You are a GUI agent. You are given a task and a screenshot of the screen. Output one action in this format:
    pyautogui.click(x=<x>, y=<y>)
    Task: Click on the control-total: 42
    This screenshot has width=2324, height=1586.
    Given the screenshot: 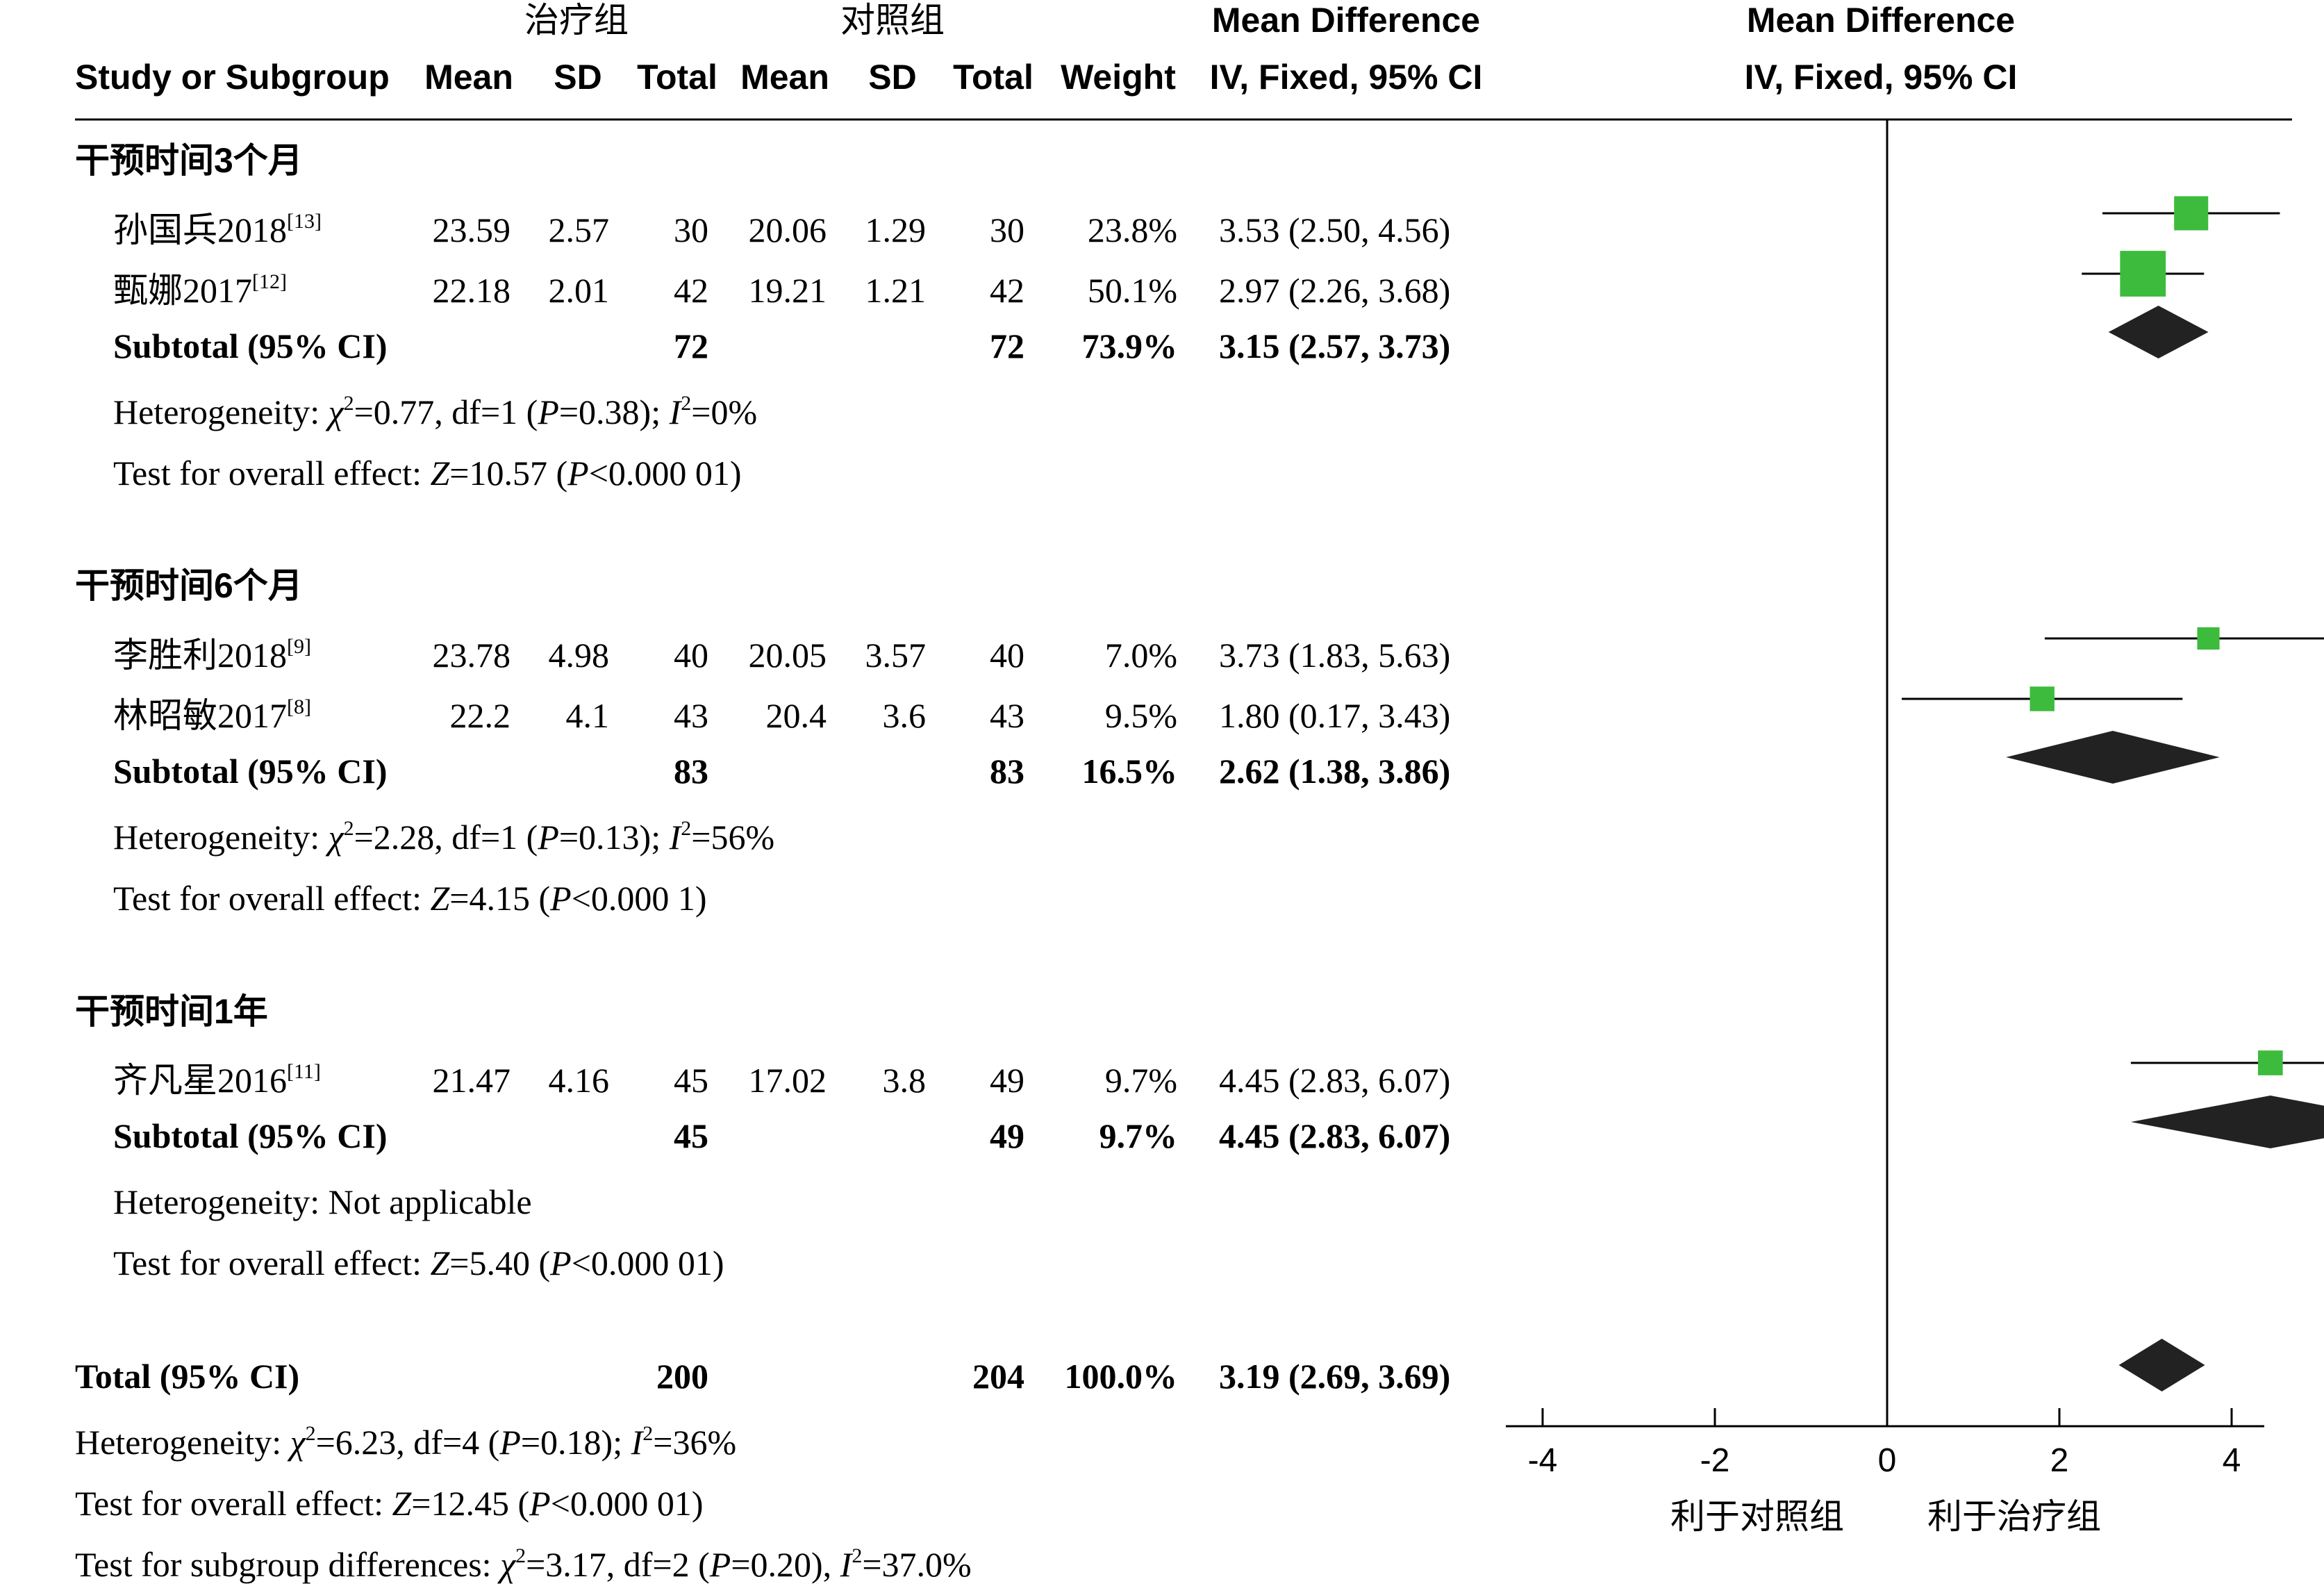 What is the action you would take?
    pyautogui.click(x=1007, y=290)
    